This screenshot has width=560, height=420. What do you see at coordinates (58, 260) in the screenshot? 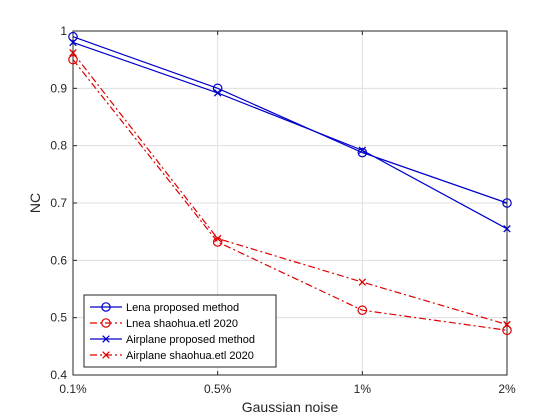
I see `y-tick-label: 0.6` at bounding box center [58, 260].